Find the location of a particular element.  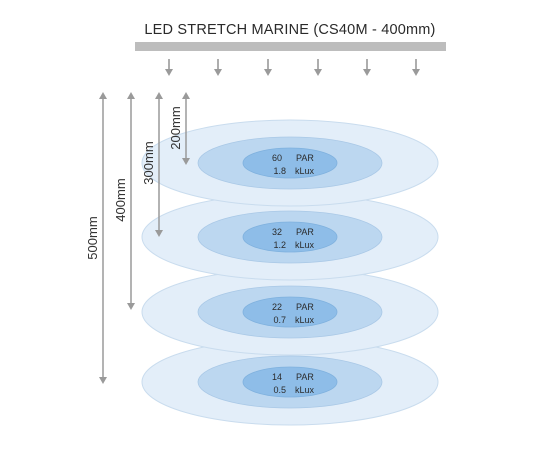

par-value: 60 is located at coordinates (277, 158).